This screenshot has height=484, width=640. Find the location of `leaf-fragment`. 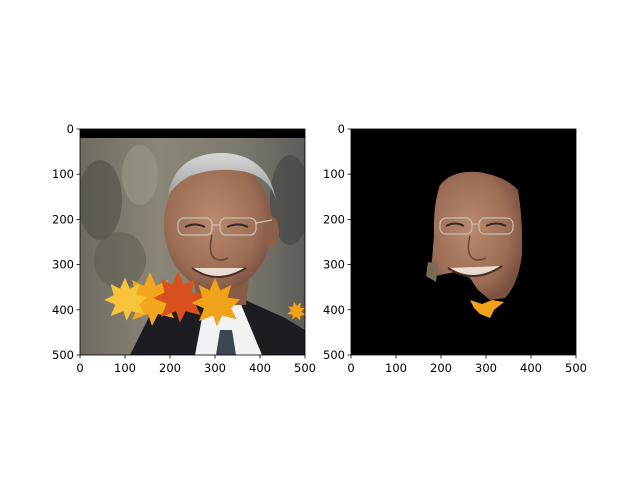

leaf-fragment is located at coordinates (487, 309).